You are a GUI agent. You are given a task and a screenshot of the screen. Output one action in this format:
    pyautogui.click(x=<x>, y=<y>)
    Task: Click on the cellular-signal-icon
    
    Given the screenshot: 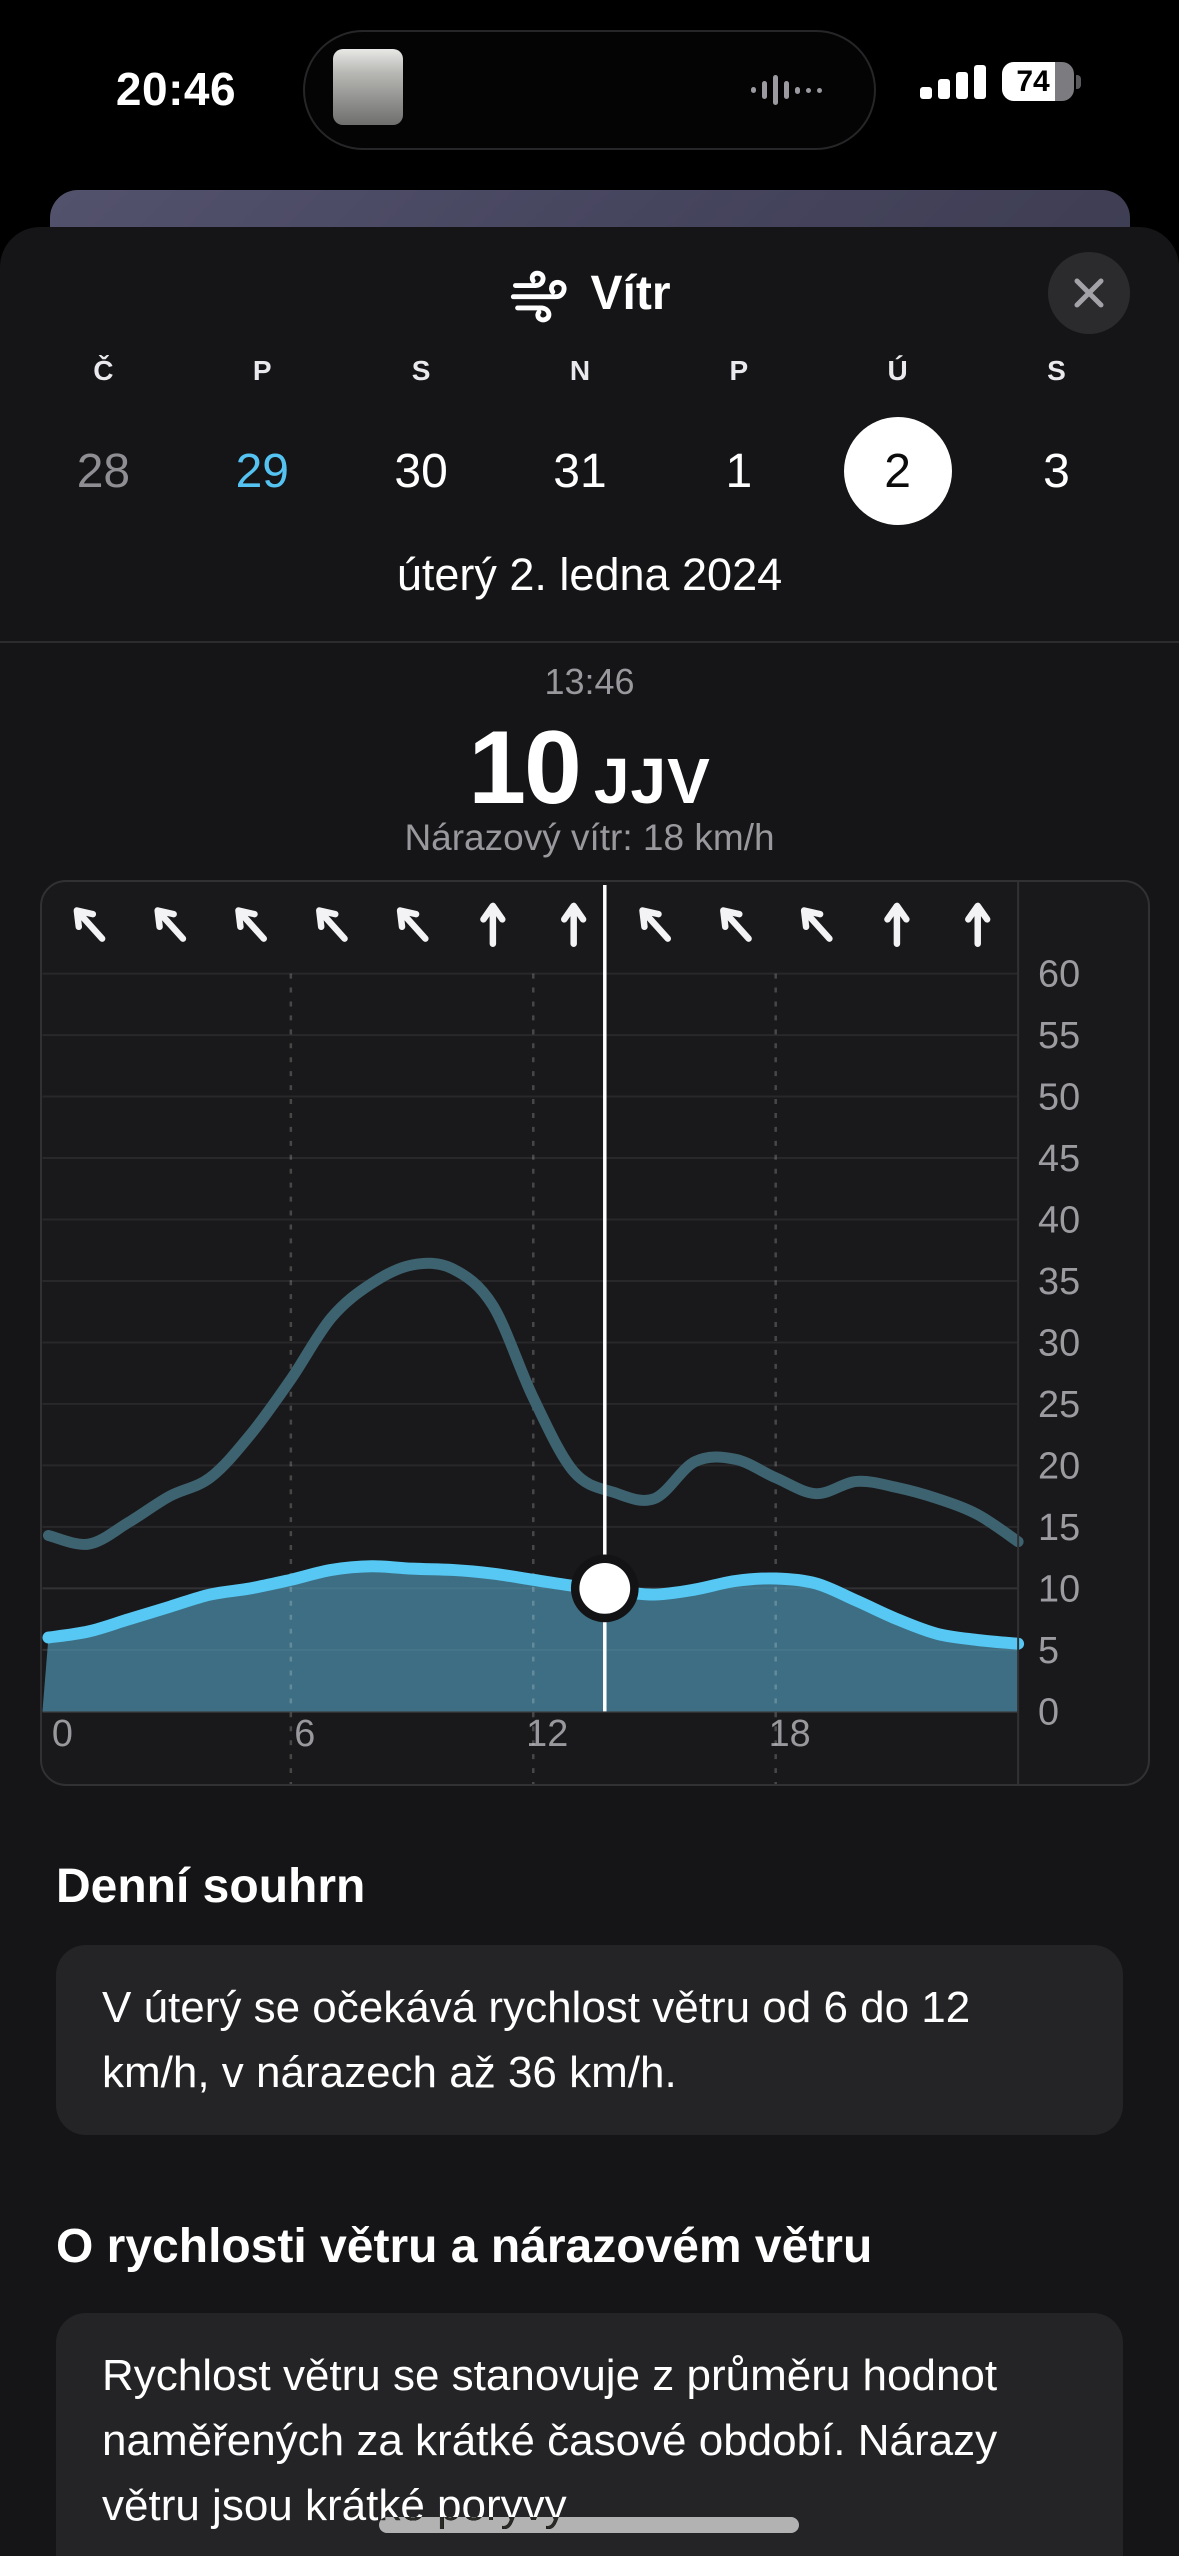 What is the action you would take?
    pyautogui.click(x=953, y=81)
    